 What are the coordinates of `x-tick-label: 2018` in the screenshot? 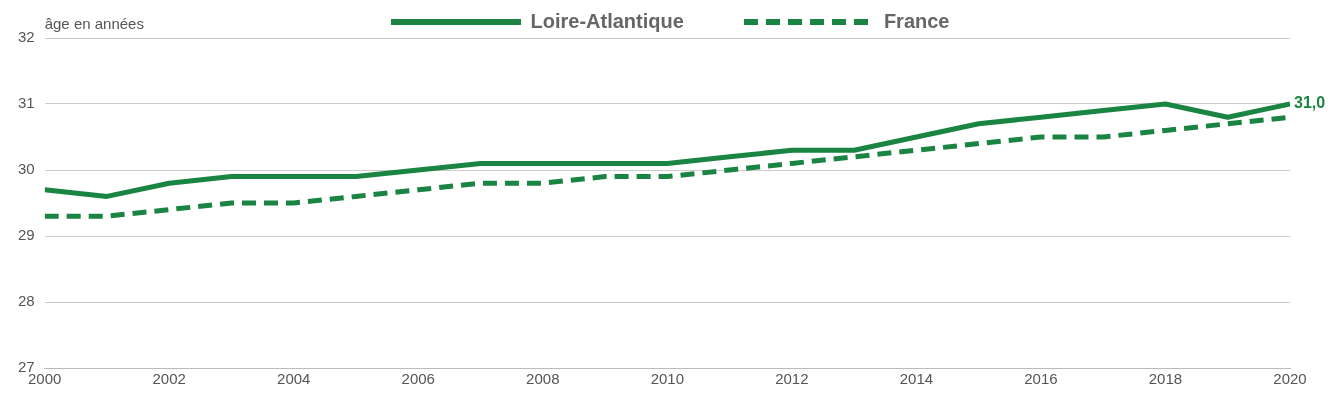 It's located at (1165, 379).